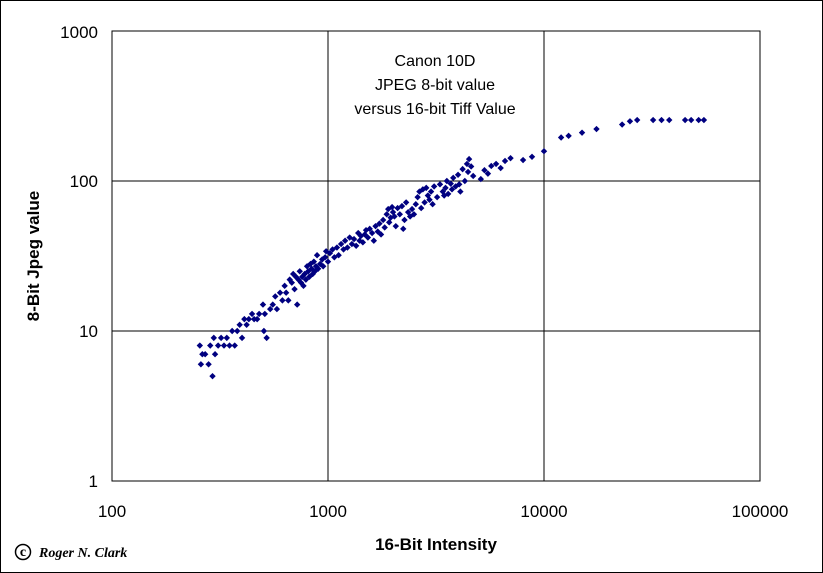 This screenshot has height=573, width=823. Describe the element at coordinates (434, 109) in the screenshot. I see `chart-title-line: versus 16-bit Tiff Value` at that location.